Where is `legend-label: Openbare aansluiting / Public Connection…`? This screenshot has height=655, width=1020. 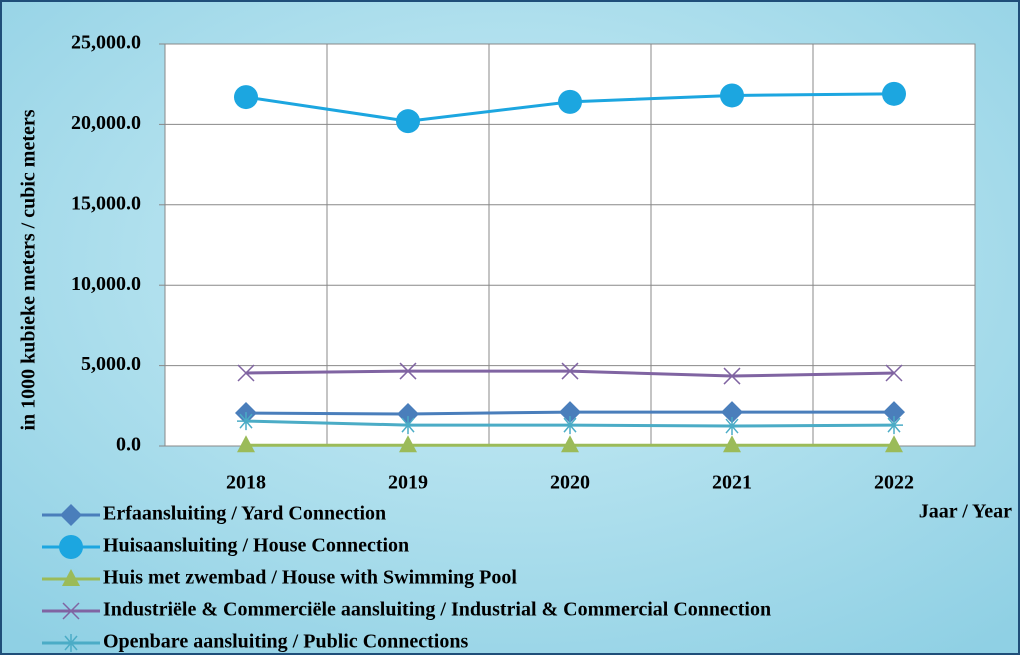
legend-label: Openbare aansluiting / Public Connection… is located at coordinates (285, 642).